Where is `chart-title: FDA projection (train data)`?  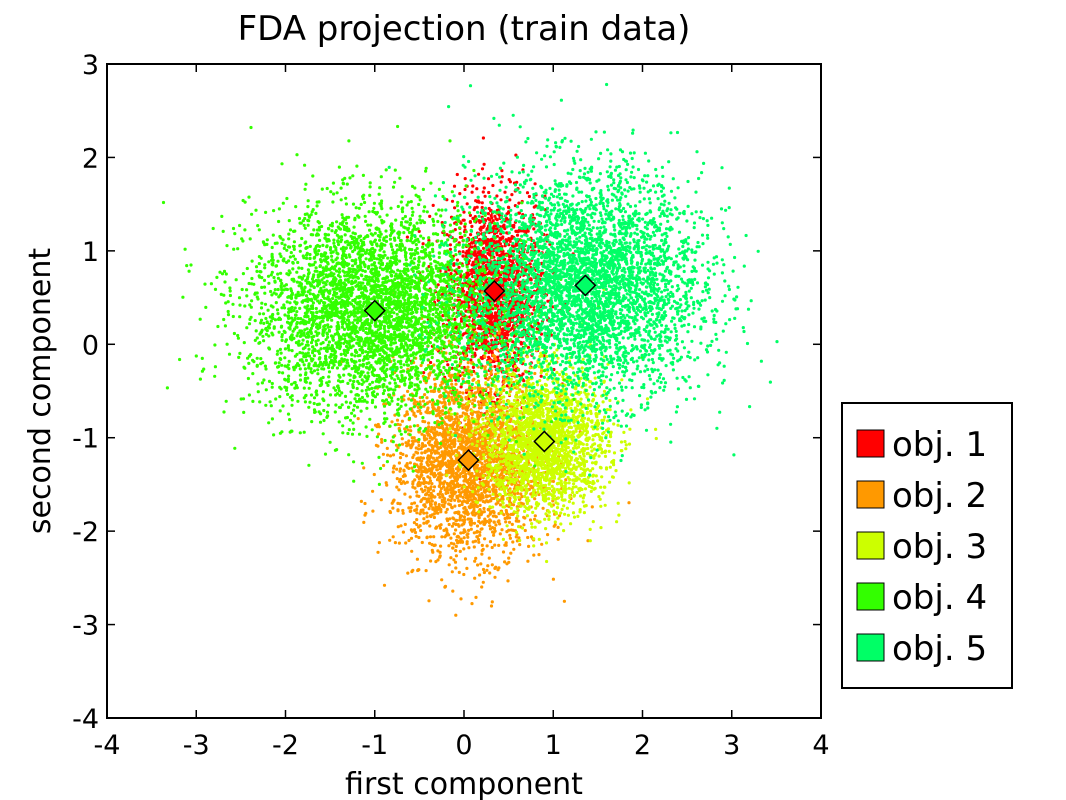
chart-title: FDA projection (train data) is located at coordinates (464, 29).